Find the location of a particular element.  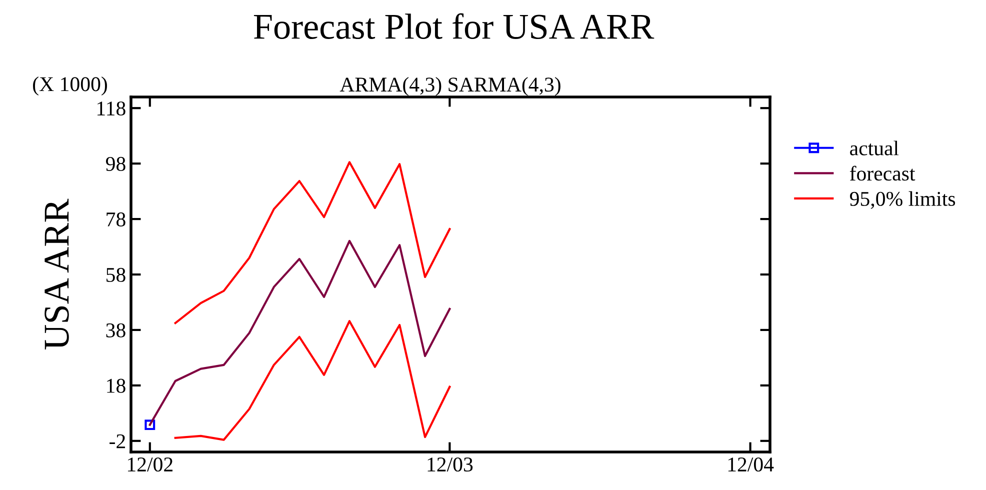

chart-title: Forecast Plot for USA ARR is located at coordinates (454, 26).